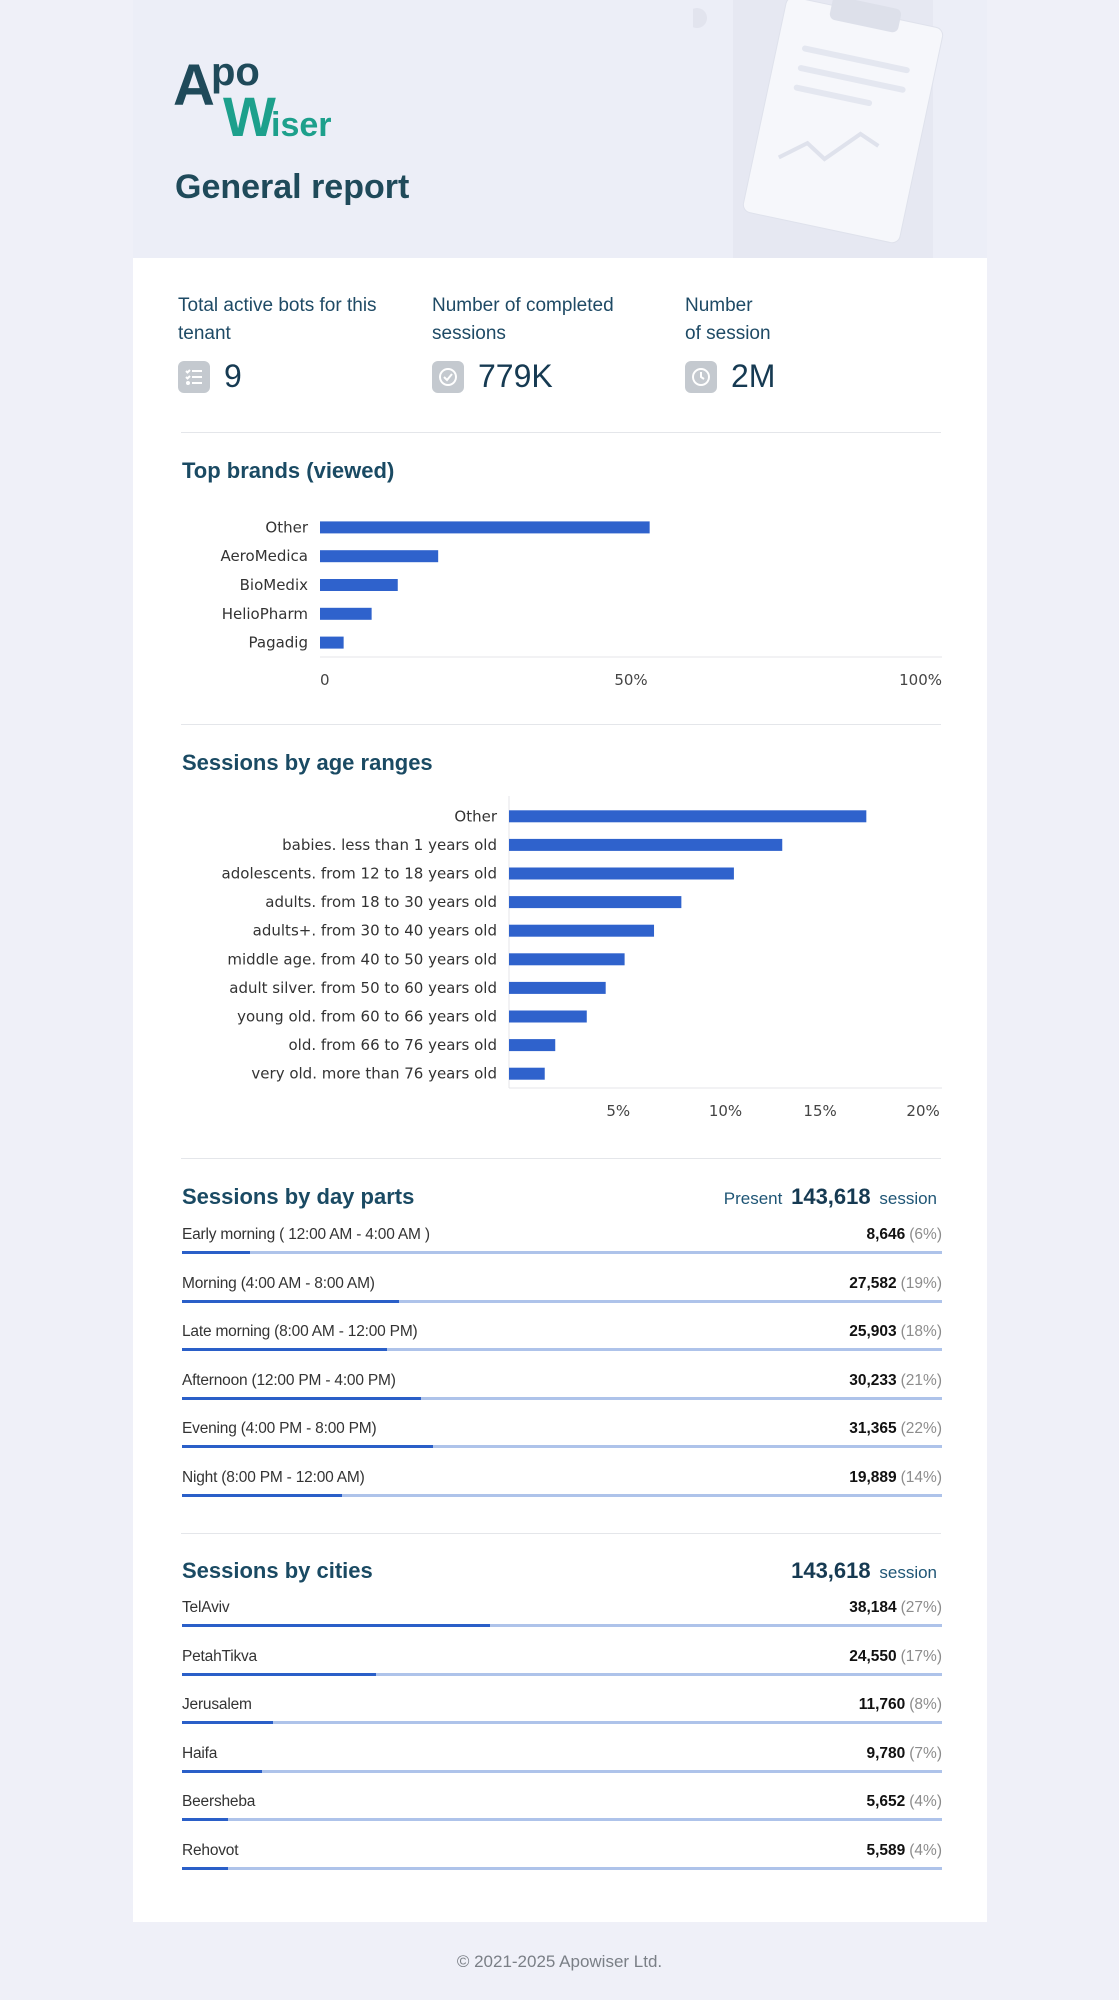 The width and height of the screenshot is (1119, 2000). I want to click on list-item: Evening (4:00 PM - 8:00 PM) 31,365 (22%), so click(562, 1438).